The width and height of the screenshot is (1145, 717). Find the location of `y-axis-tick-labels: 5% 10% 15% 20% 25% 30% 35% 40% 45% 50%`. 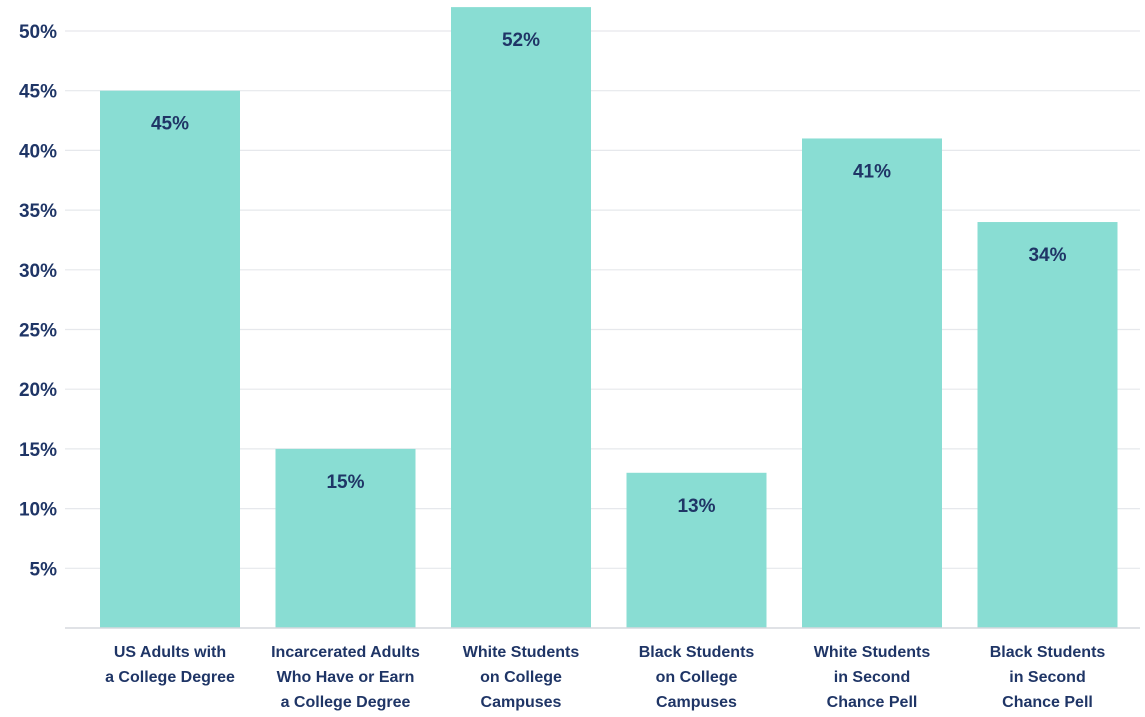

y-axis-tick-labels: 5% 10% 15% 20% 25% 30% 35% 40% 45% 50% is located at coordinates (38, 301).